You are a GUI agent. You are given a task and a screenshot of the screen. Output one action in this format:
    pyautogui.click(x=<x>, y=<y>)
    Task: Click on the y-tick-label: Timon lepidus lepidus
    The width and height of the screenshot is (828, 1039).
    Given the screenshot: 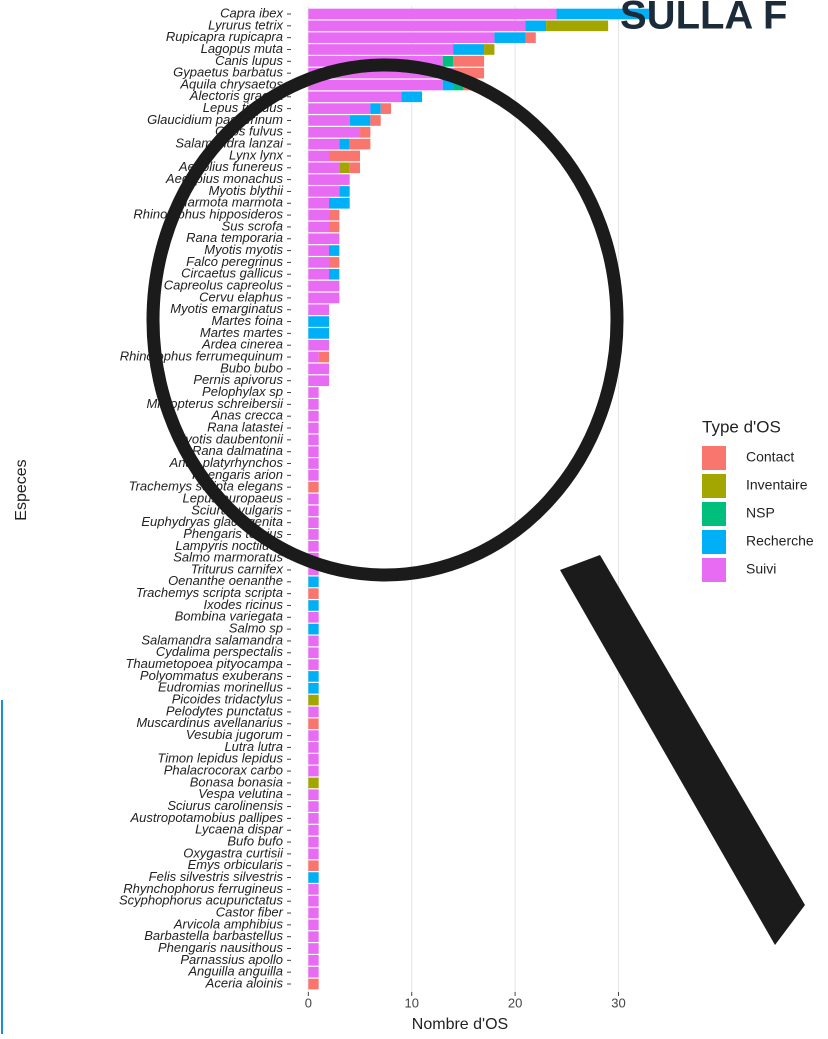 What is the action you would take?
    pyautogui.click(x=220, y=758)
    